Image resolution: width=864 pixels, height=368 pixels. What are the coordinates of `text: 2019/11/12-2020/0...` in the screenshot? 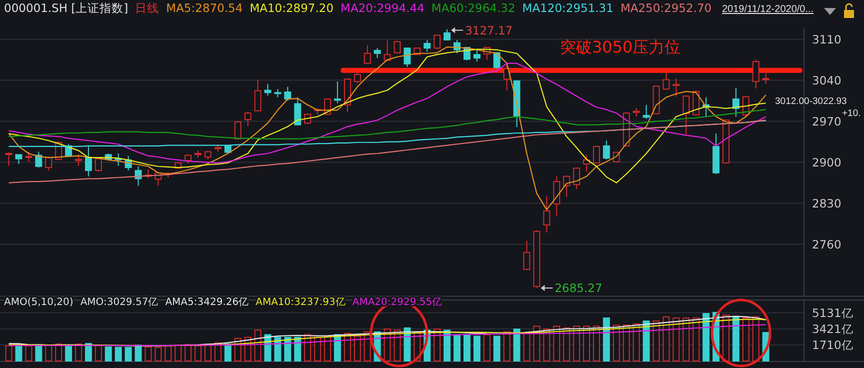 It's located at (768, 9).